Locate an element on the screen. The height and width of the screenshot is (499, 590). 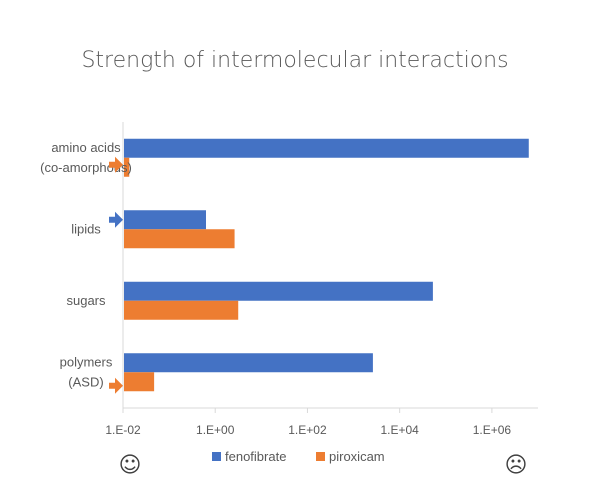
category-label: (ASD) is located at coordinates (85, 381).